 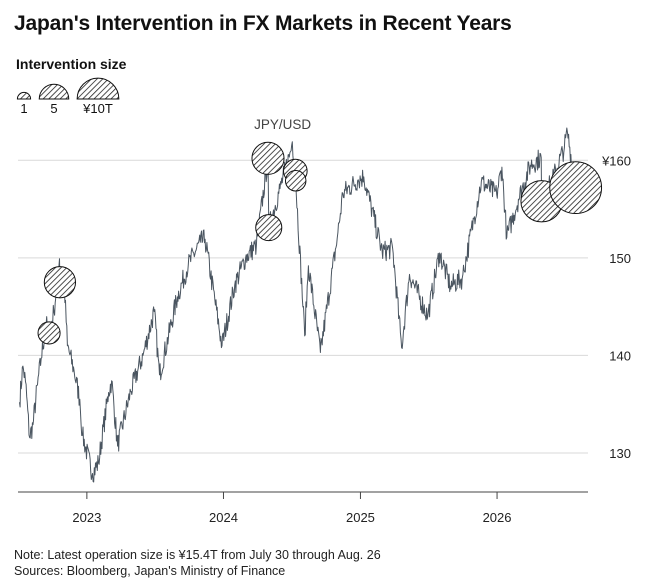 I want to click on legend-size-label: 1, so click(x=23, y=108).